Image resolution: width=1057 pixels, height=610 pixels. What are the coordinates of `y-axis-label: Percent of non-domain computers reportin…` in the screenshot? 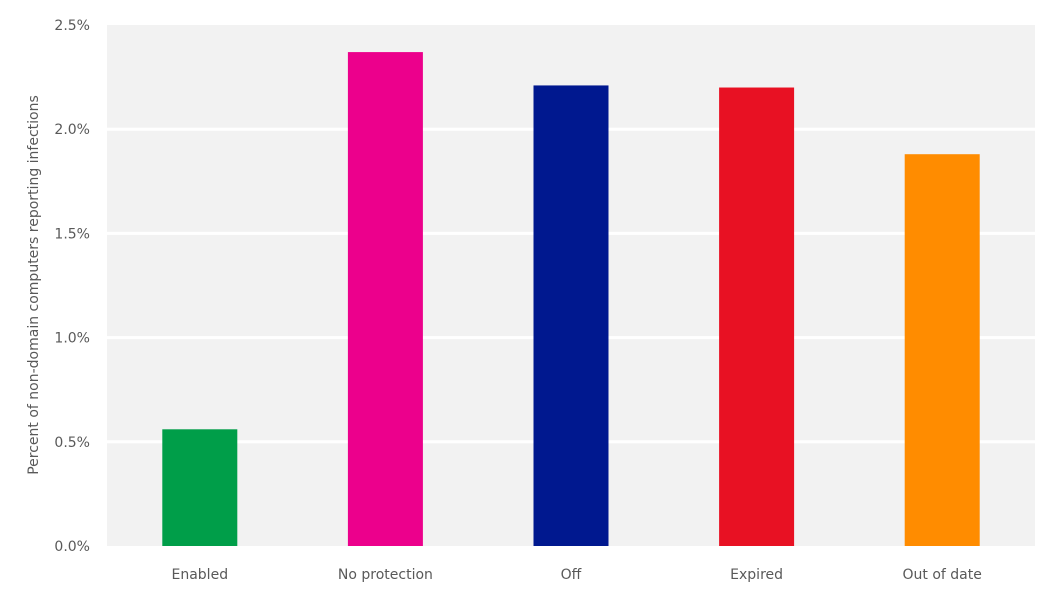 It's located at (34, 285).